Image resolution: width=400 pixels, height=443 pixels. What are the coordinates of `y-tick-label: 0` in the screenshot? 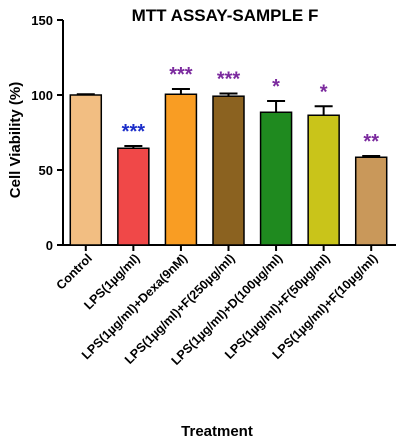 It's located at (49, 245).